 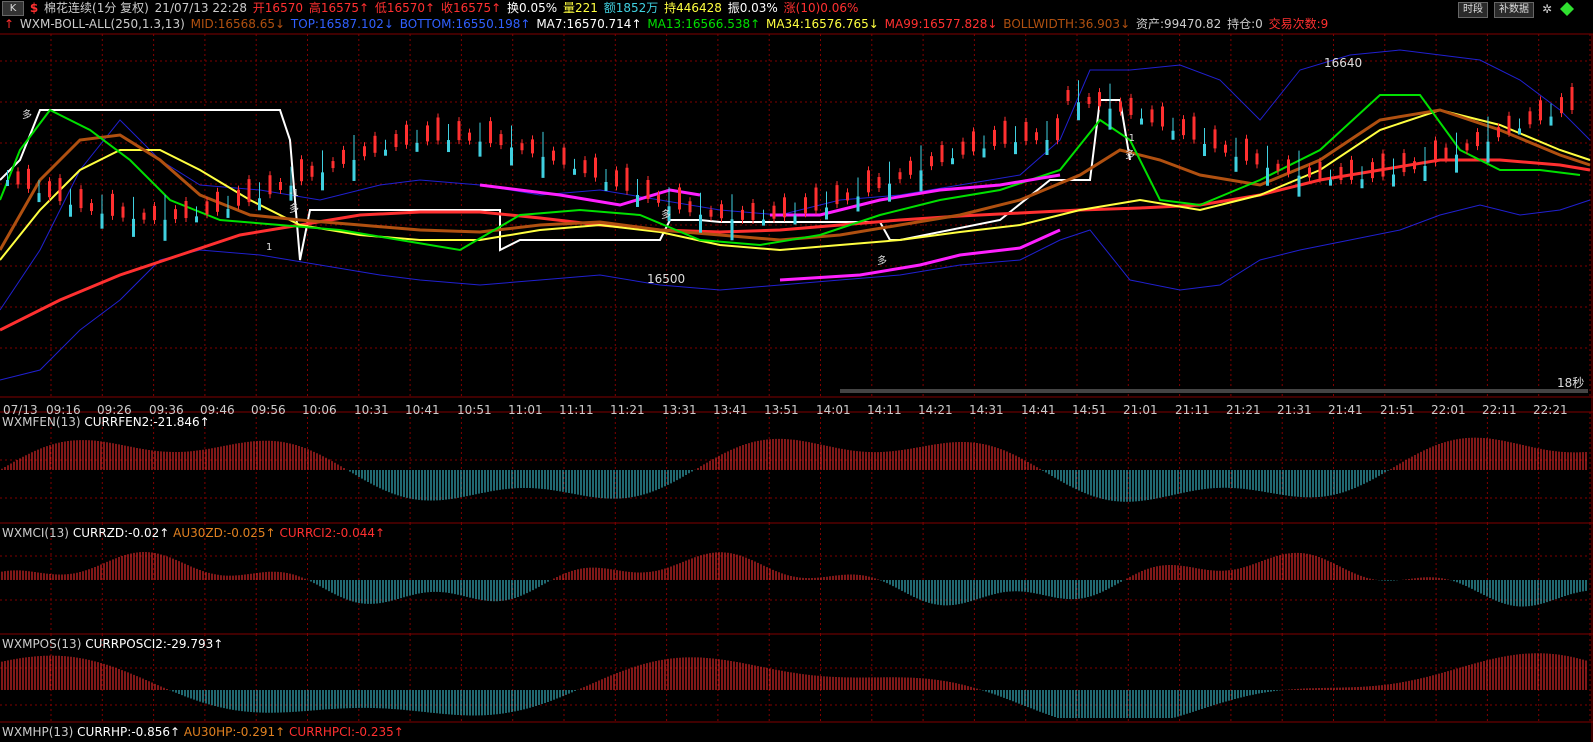 I want to click on hp-name: WXMHP(13), so click(x=38, y=732).